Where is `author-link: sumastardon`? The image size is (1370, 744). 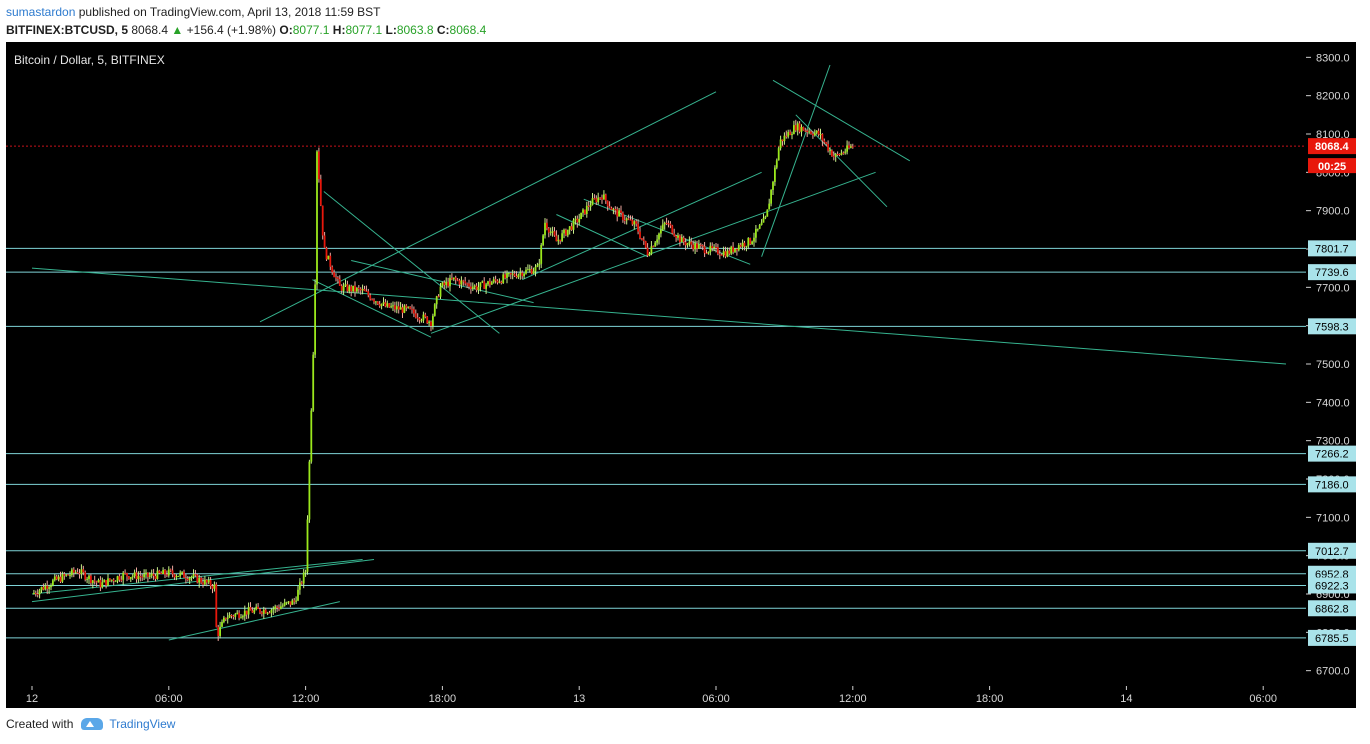 author-link: sumastardon is located at coordinates (41, 12).